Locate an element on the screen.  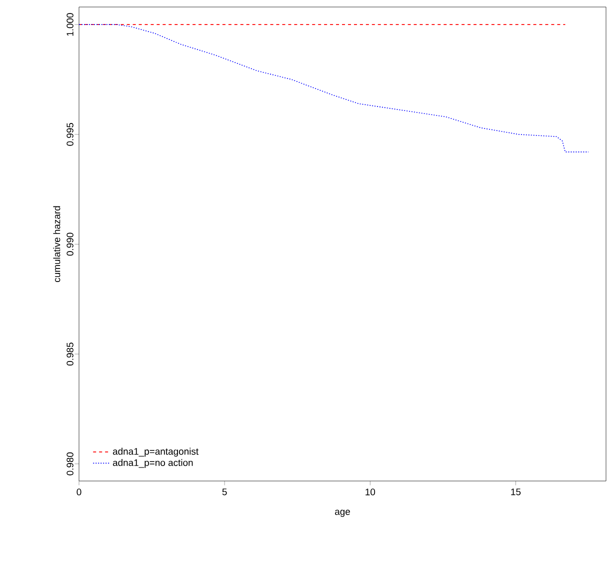
x-tick-label: 15 is located at coordinates (516, 492).